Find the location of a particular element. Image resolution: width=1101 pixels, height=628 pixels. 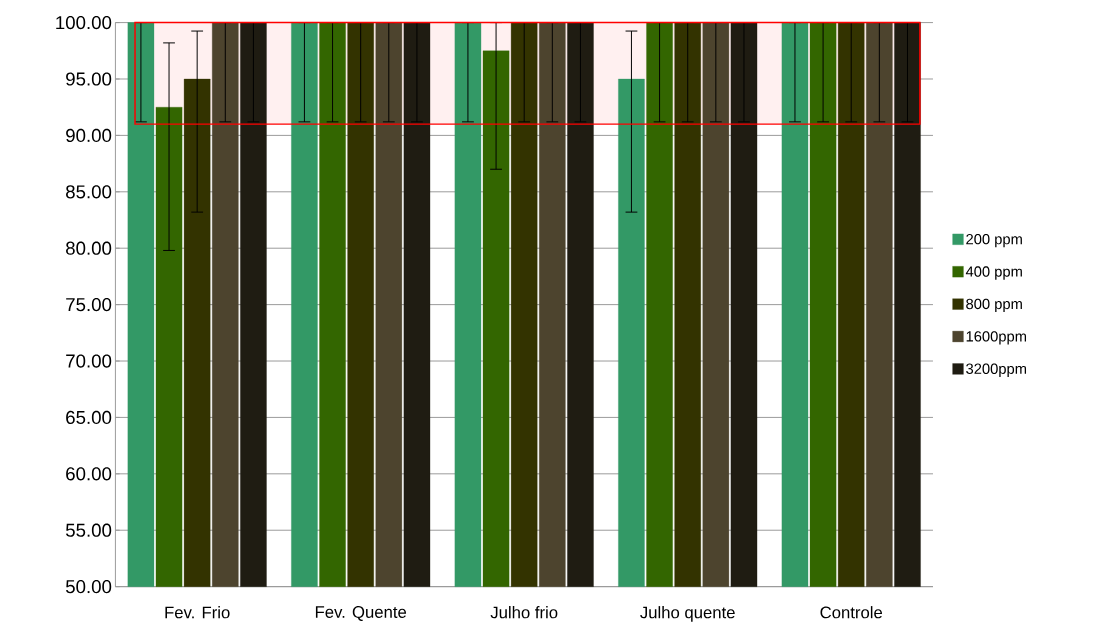

y-tick-label: 65.00 is located at coordinates (89, 417).